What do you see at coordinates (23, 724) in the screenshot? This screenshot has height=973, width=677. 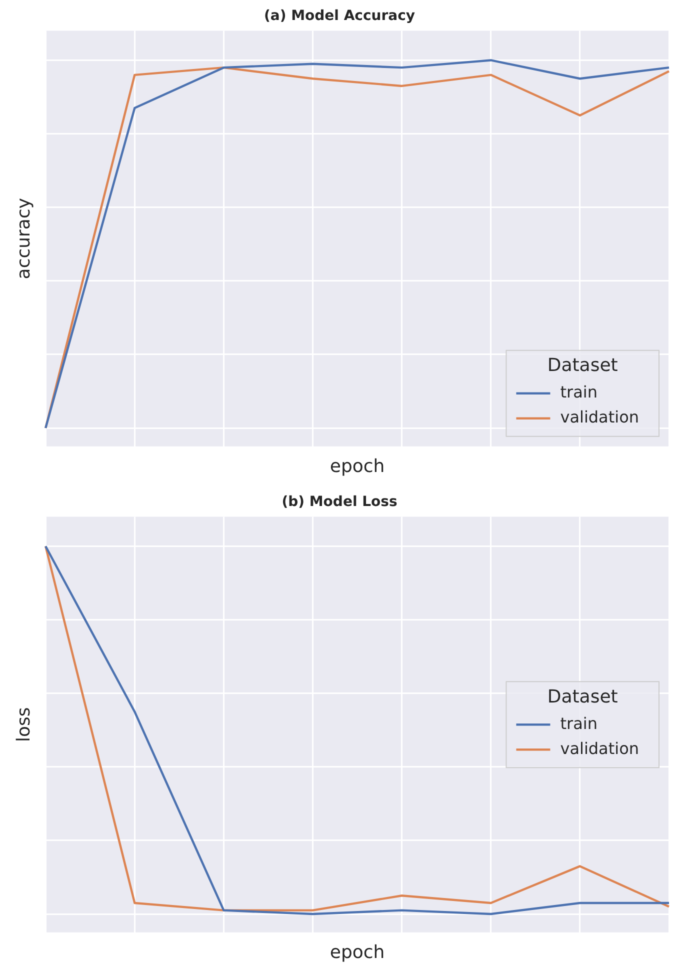 I see `y-axis-title: loss` at bounding box center [23, 724].